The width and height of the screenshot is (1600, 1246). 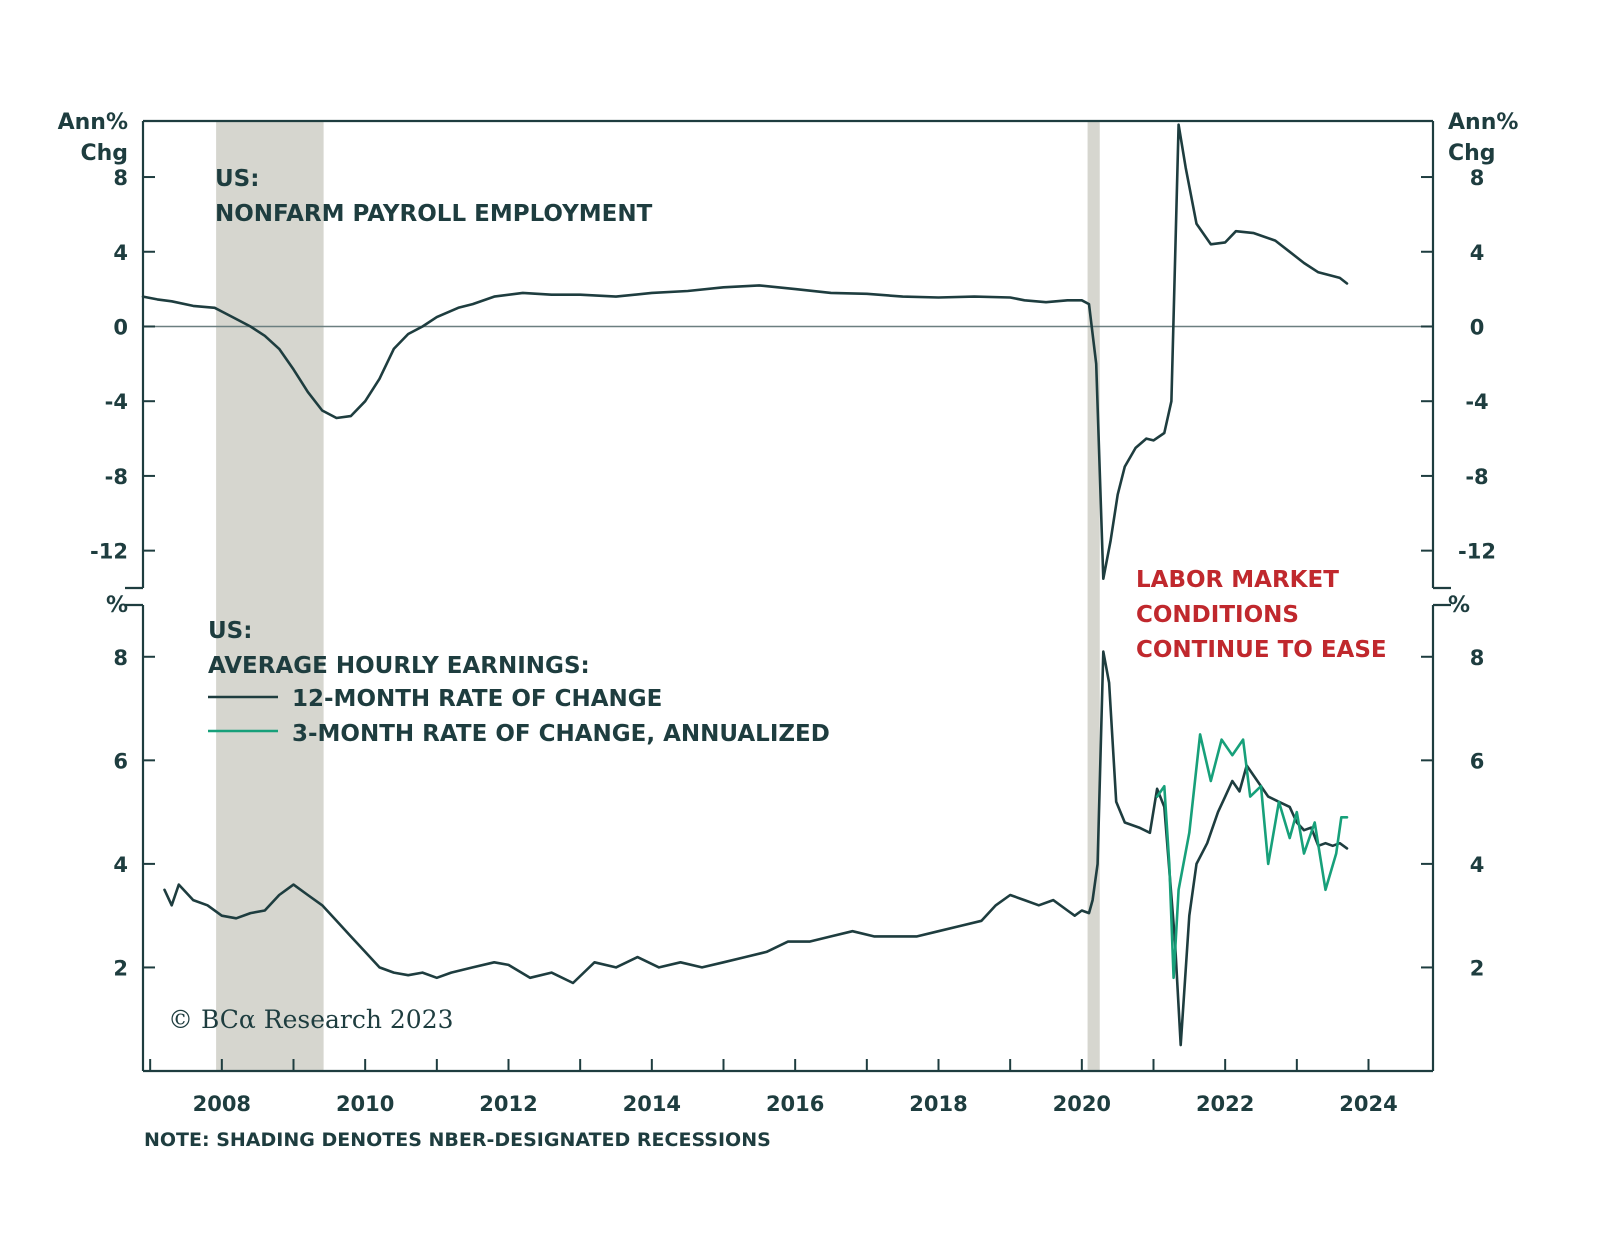 I want to click on bottom-right-label-2: 2, so click(x=1477, y=968).